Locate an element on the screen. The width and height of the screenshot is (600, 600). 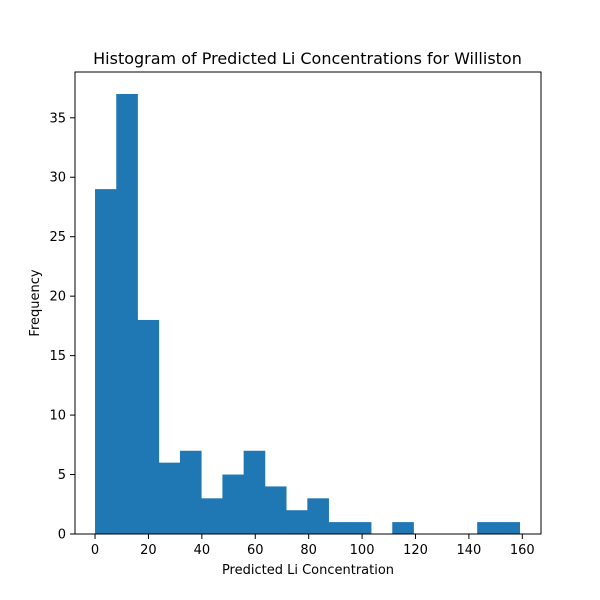
x-tick-label: 120 is located at coordinates (415, 550).